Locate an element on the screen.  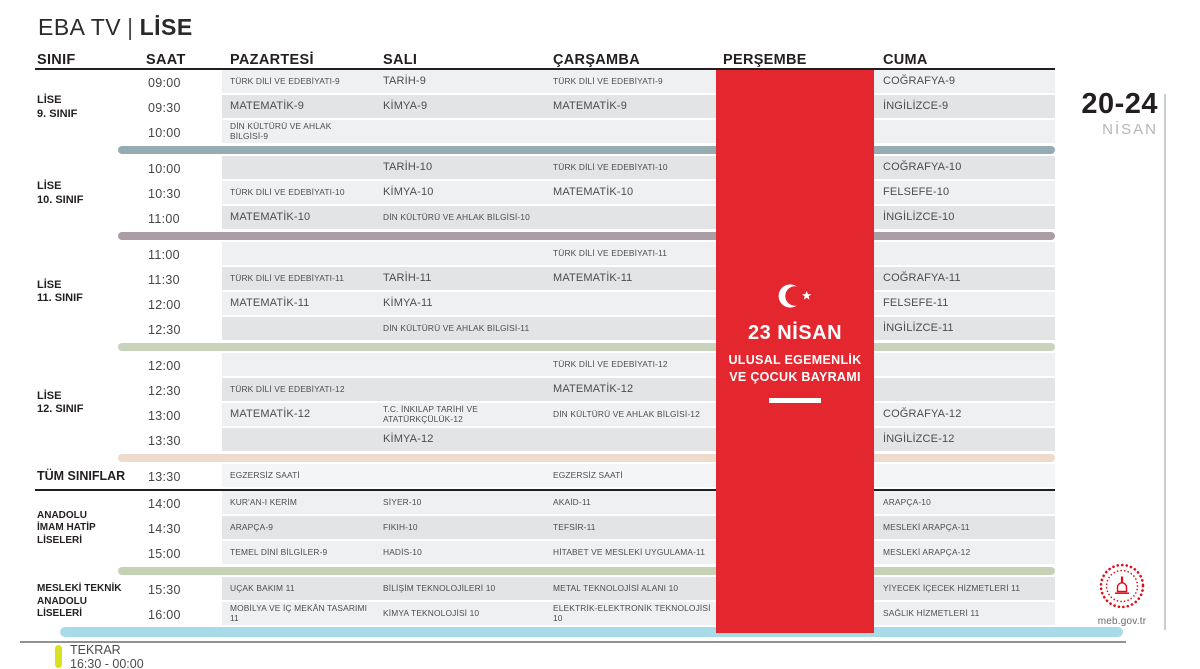
cell-carsamba: ELEKTRİK-ELEKTRONİK TEKNOLOJİSİ 10 is located at coordinates (630, 614).